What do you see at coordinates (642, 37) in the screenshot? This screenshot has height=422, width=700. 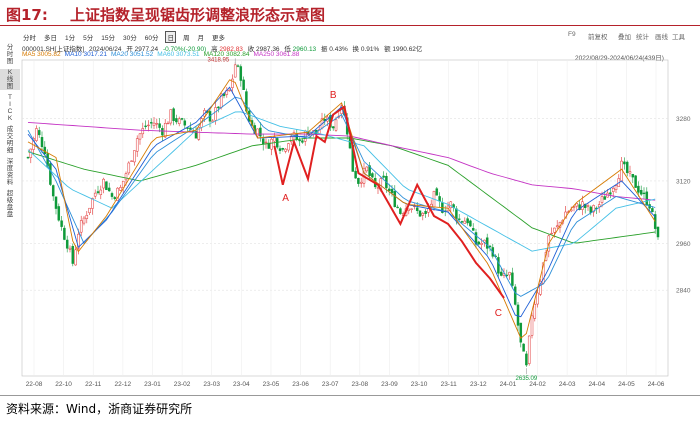 I see `tool-3: 统计` at bounding box center [642, 37].